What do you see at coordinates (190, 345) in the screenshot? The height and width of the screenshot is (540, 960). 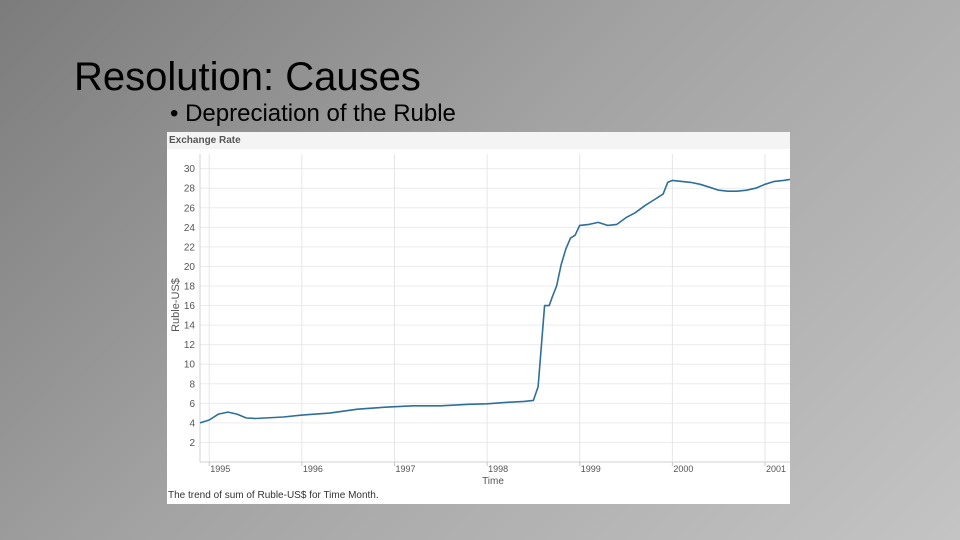 I see `y-tick-label: 12` at bounding box center [190, 345].